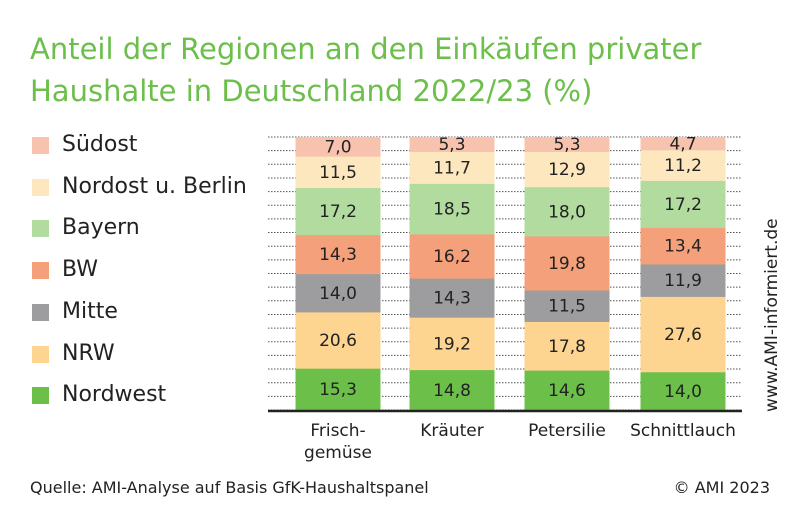  I want to click on data-label: 17,8, so click(567, 347).